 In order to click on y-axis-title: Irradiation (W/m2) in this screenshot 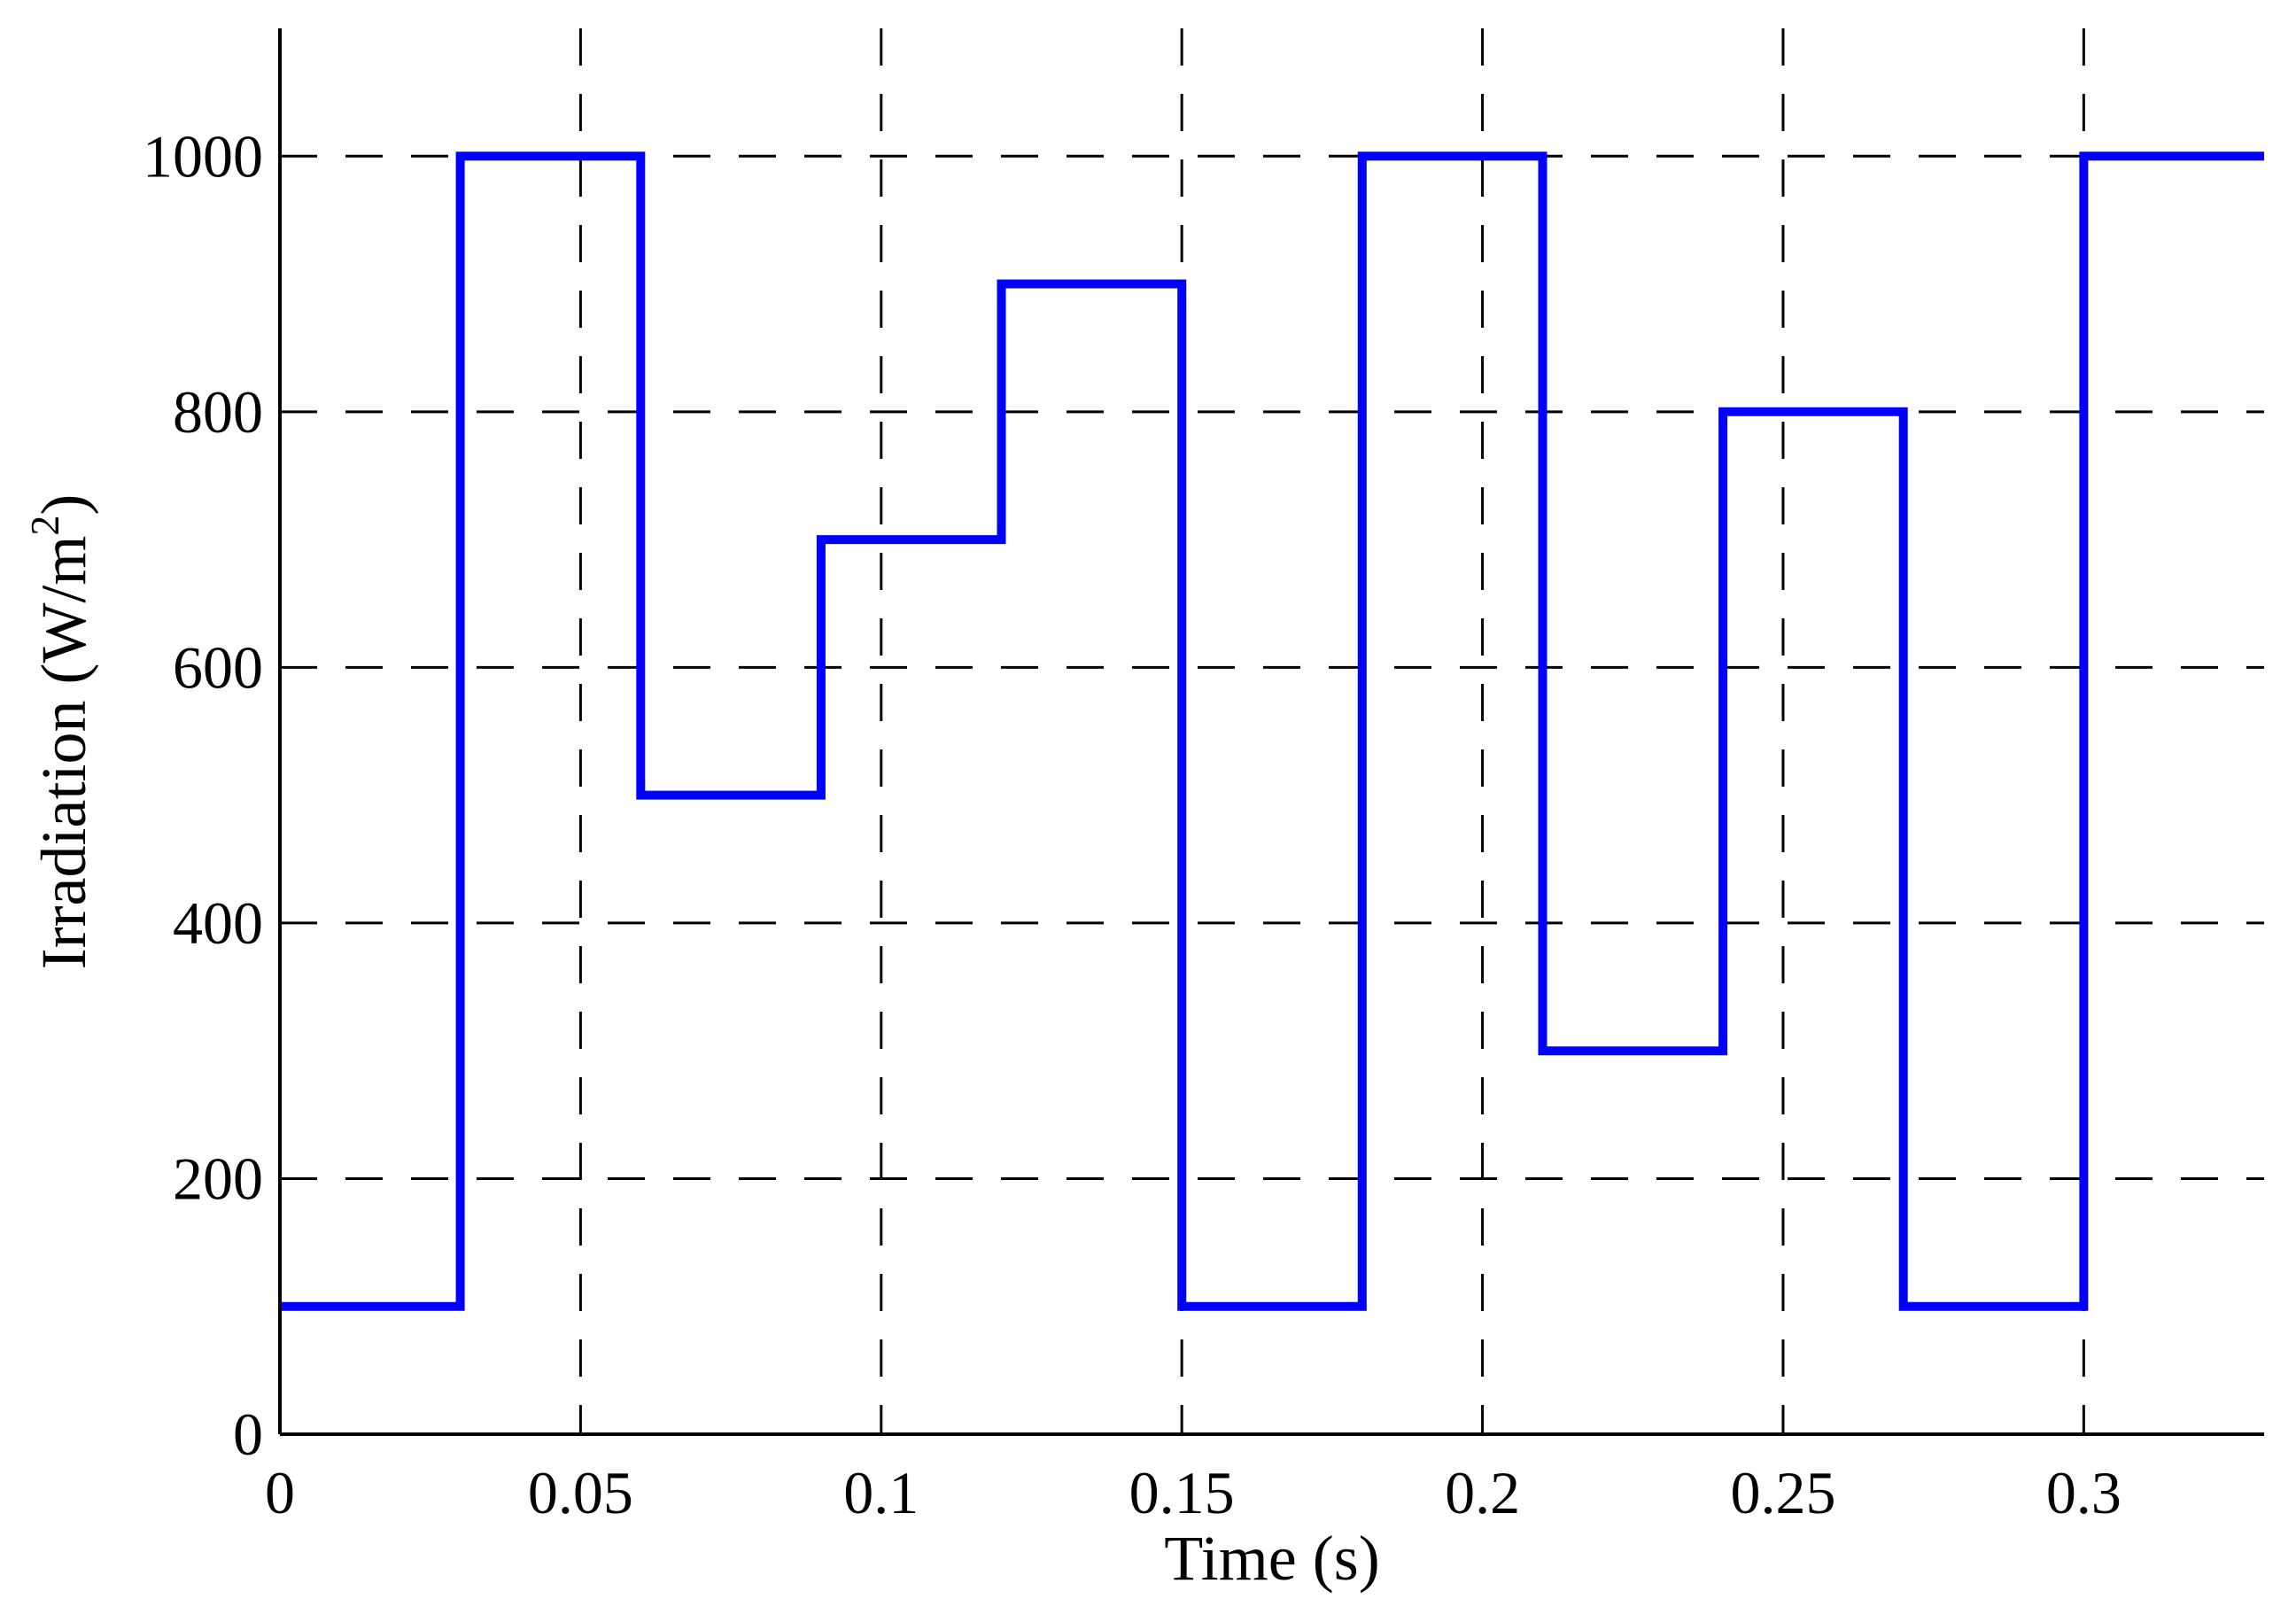, I will do `click(61, 732)`.